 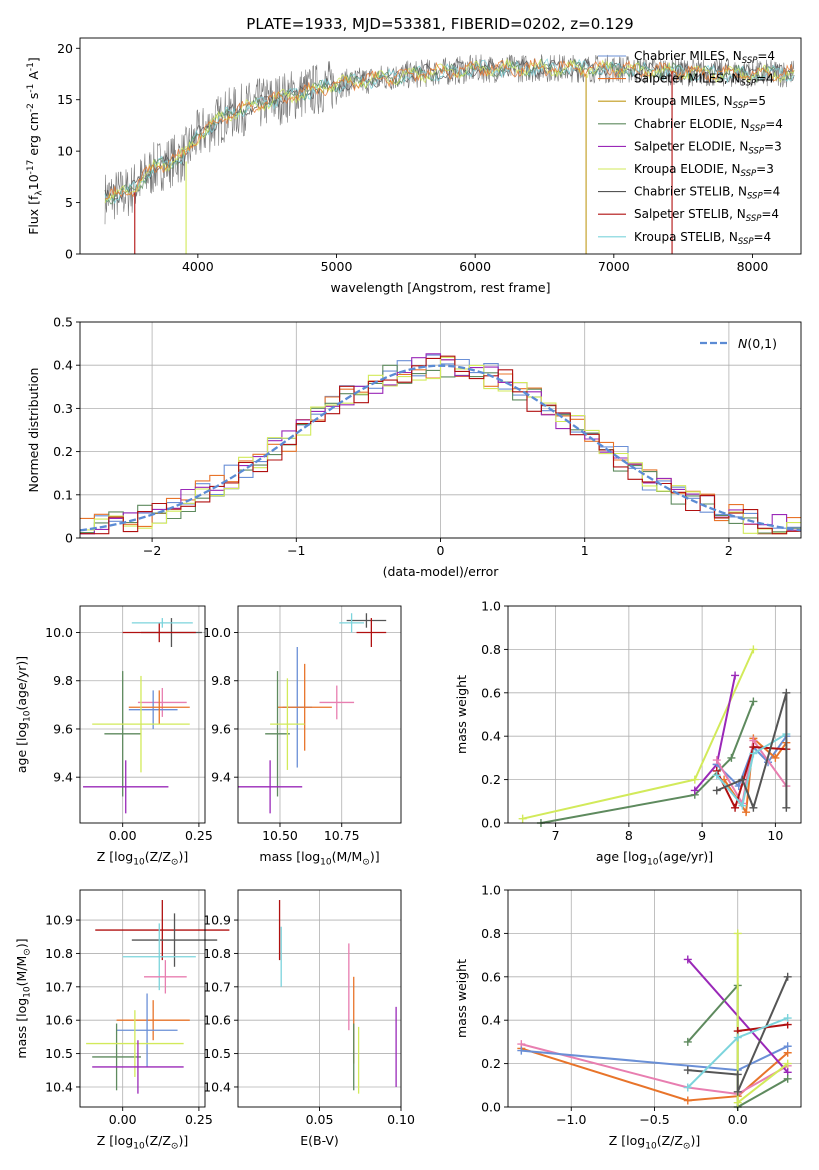 What do you see at coordinates (491, 890) in the screenshot?
I see `y-tick-label: 1.0` at bounding box center [491, 890].